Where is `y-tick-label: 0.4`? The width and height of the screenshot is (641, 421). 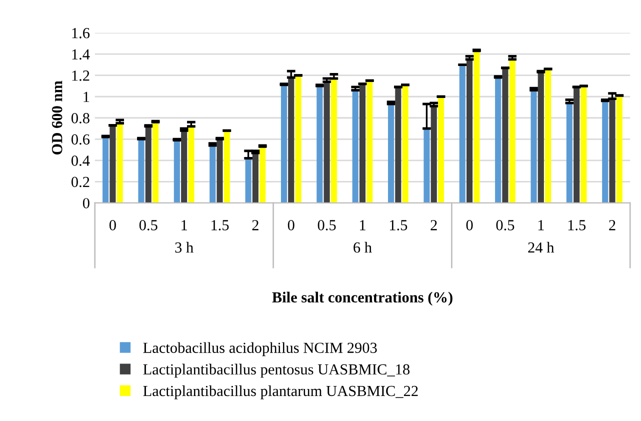
y-tick-label: 0.4 is located at coordinates (80, 161).